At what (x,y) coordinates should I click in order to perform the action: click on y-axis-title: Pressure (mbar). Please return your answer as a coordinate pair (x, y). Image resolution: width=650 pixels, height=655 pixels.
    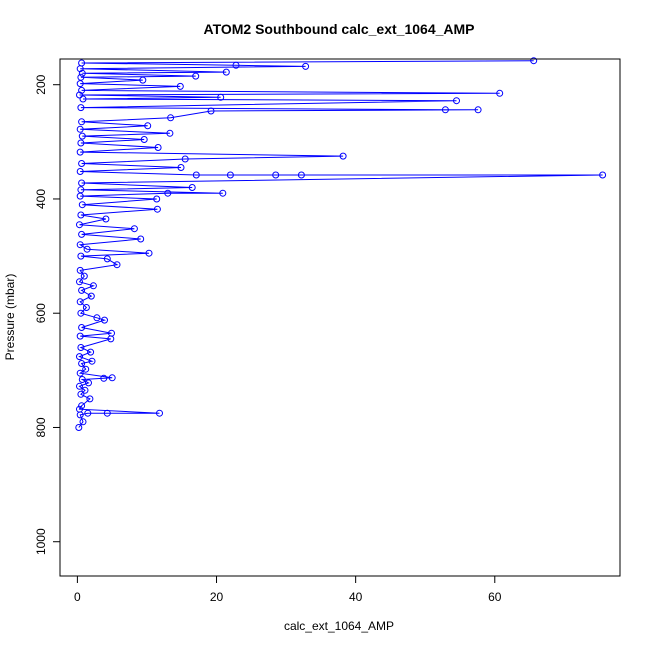
    Looking at the image, I should click on (10, 317).